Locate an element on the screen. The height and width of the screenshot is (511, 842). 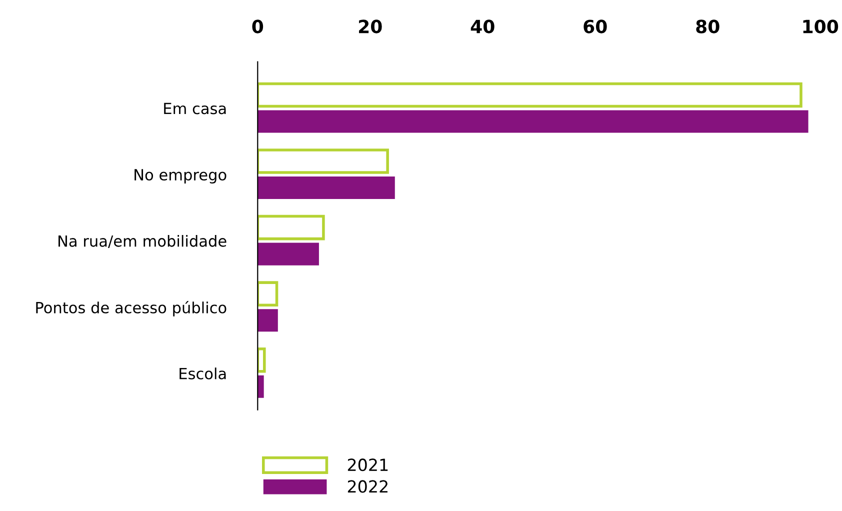
y-tick-label: No emprego is located at coordinates (180, 176).